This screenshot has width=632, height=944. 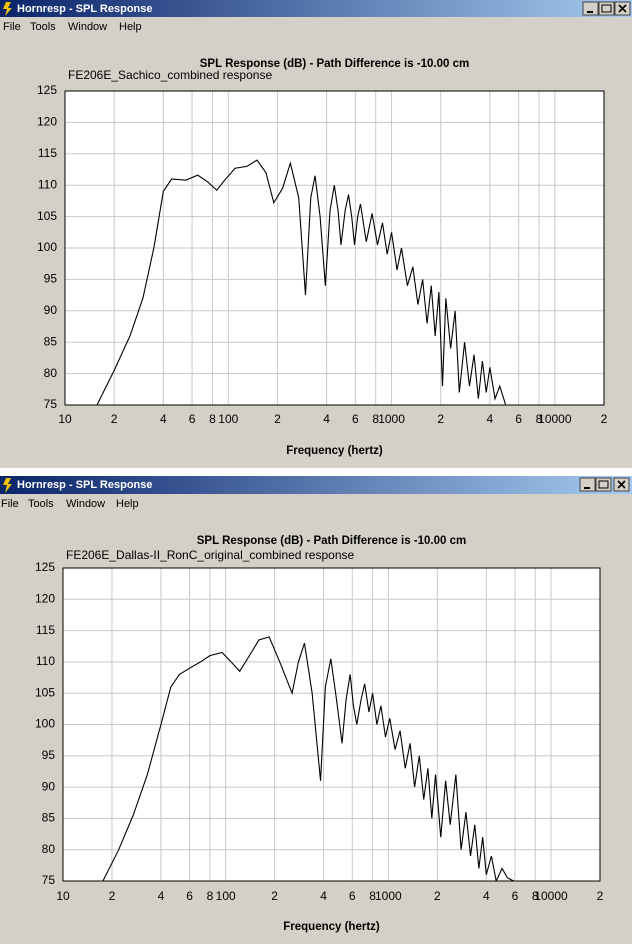 What do you see at coordinates (316, 472) in the screenshot?
I see `window-gap` at bounding box center [316, 472].